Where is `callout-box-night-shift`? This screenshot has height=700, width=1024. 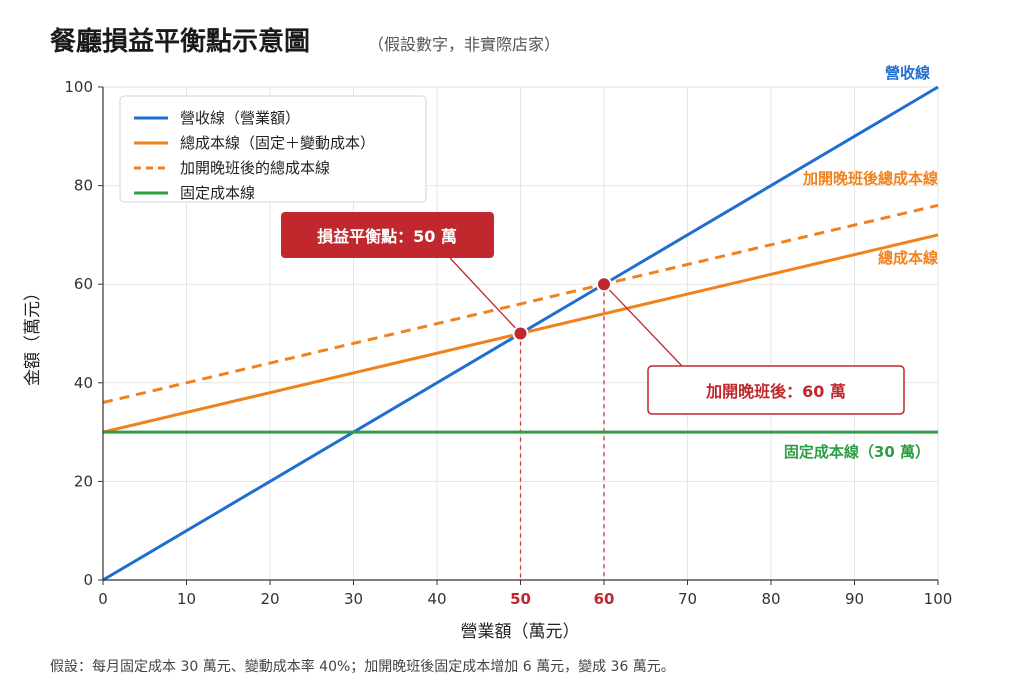 callout-box-night-shift is located at coordinates (776, 390).